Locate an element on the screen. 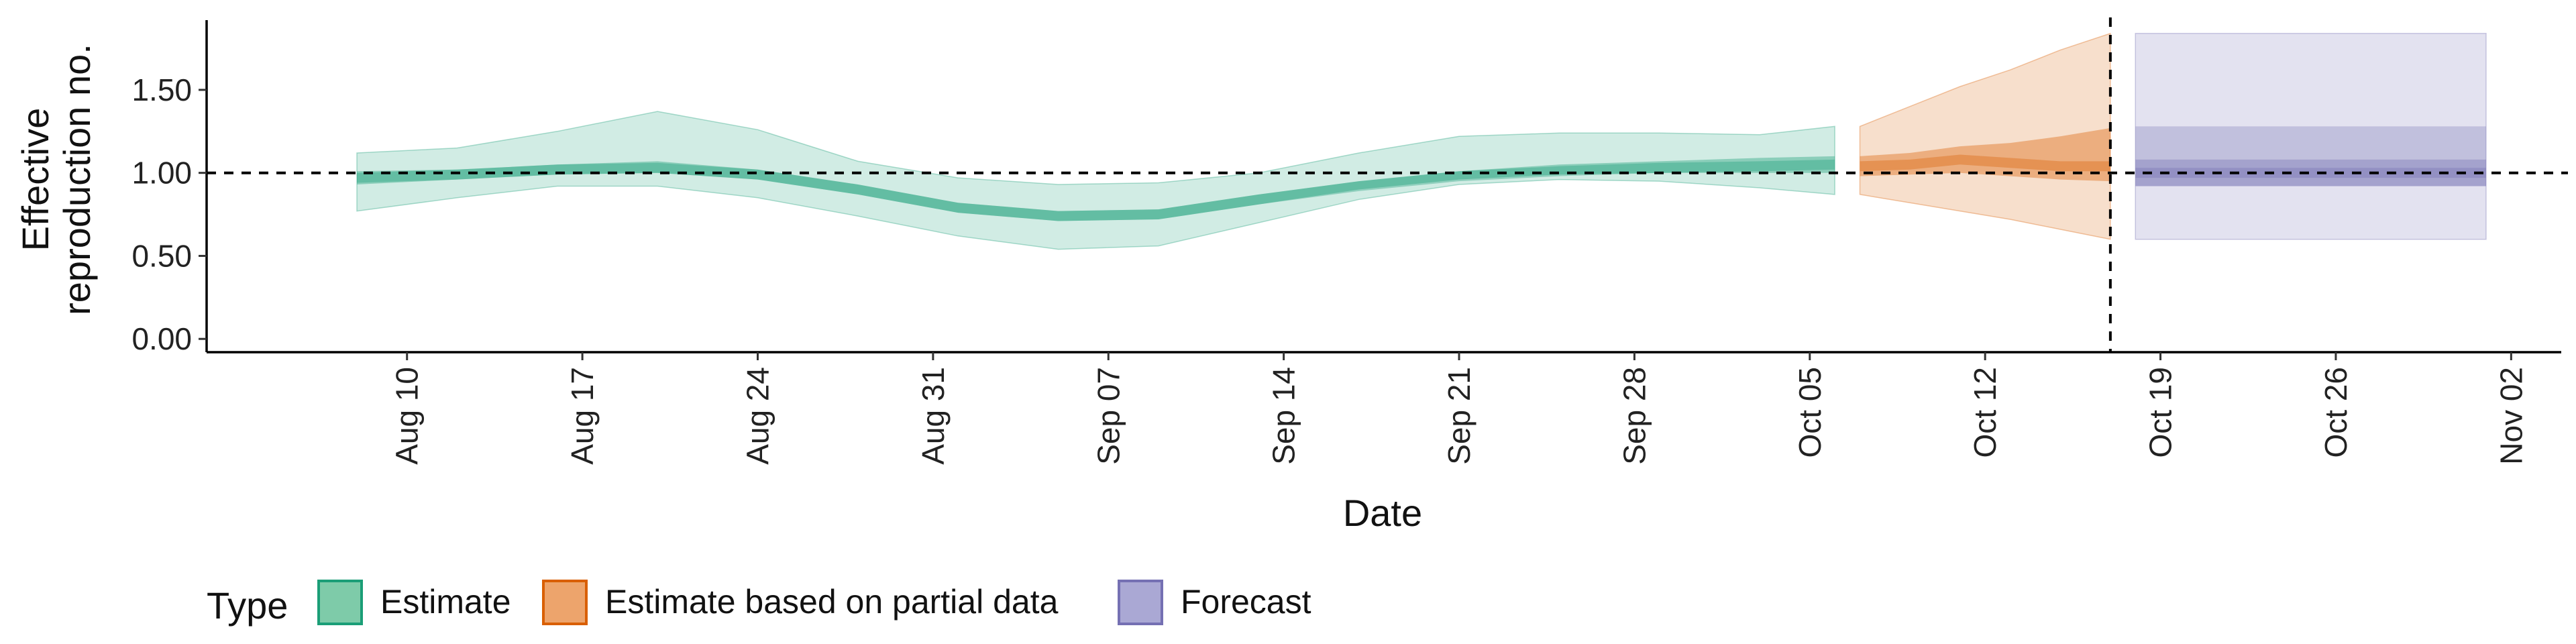  x-tick-label: Sep 07 is located at coordinates (1108, 416).